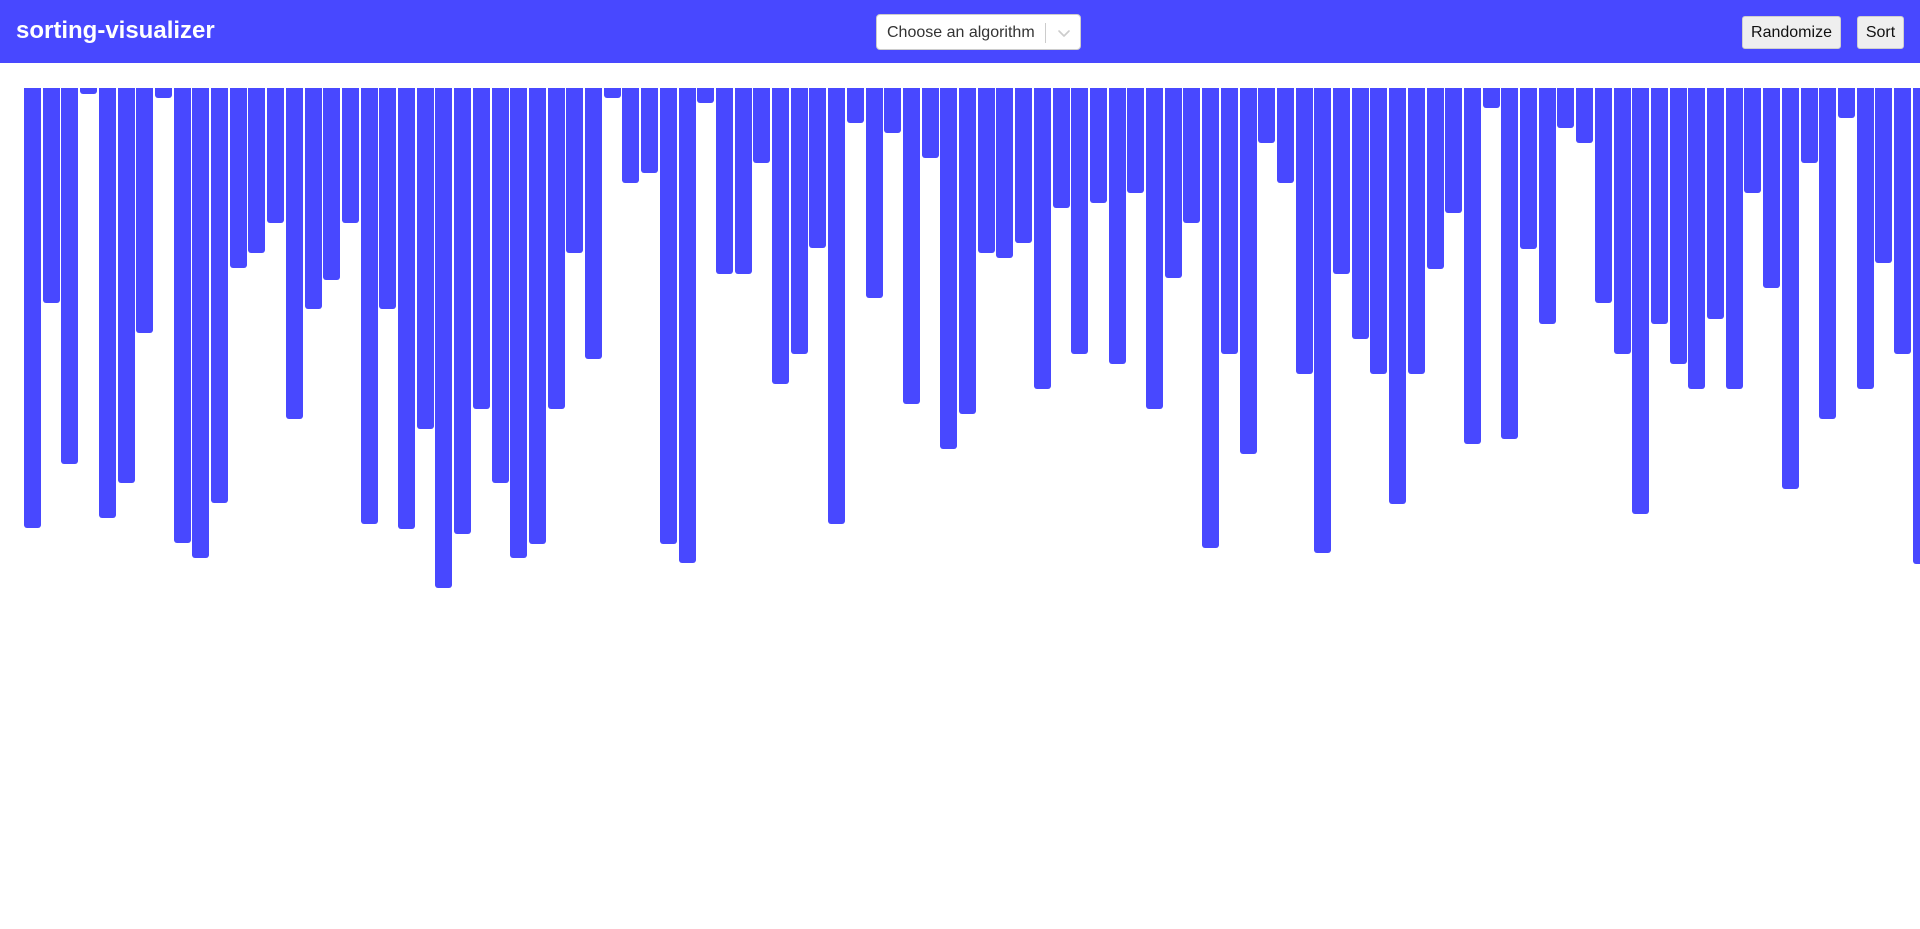  Describe the element at coordinates (1791, 32) in the screenshot. I see `randomize-button: Randomize` at that location.